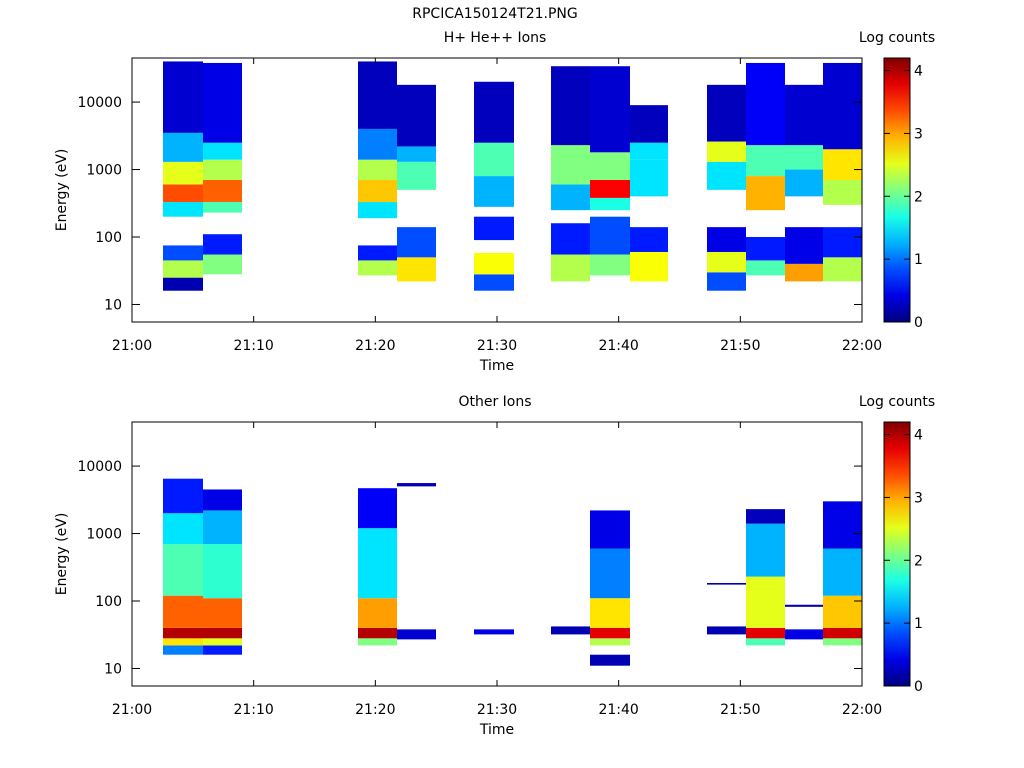 Image resolution: width=1024 pixels, height=768 pixels. I want to click on x-axis-label: Time, so click(496, 366).